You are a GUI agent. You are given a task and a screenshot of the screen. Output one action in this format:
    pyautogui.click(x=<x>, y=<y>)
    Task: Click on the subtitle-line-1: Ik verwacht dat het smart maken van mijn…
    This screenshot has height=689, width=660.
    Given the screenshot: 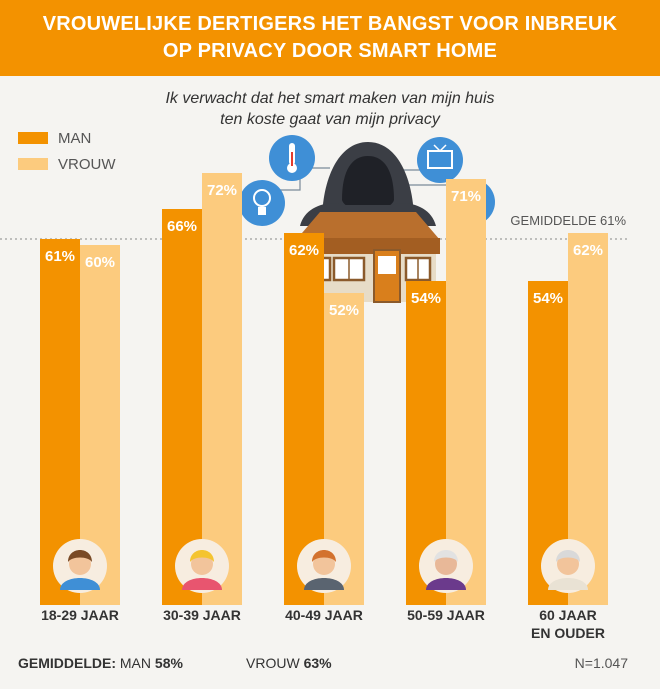 What is the action you would take?
    pyautogui.click(x=330, y=98)
    